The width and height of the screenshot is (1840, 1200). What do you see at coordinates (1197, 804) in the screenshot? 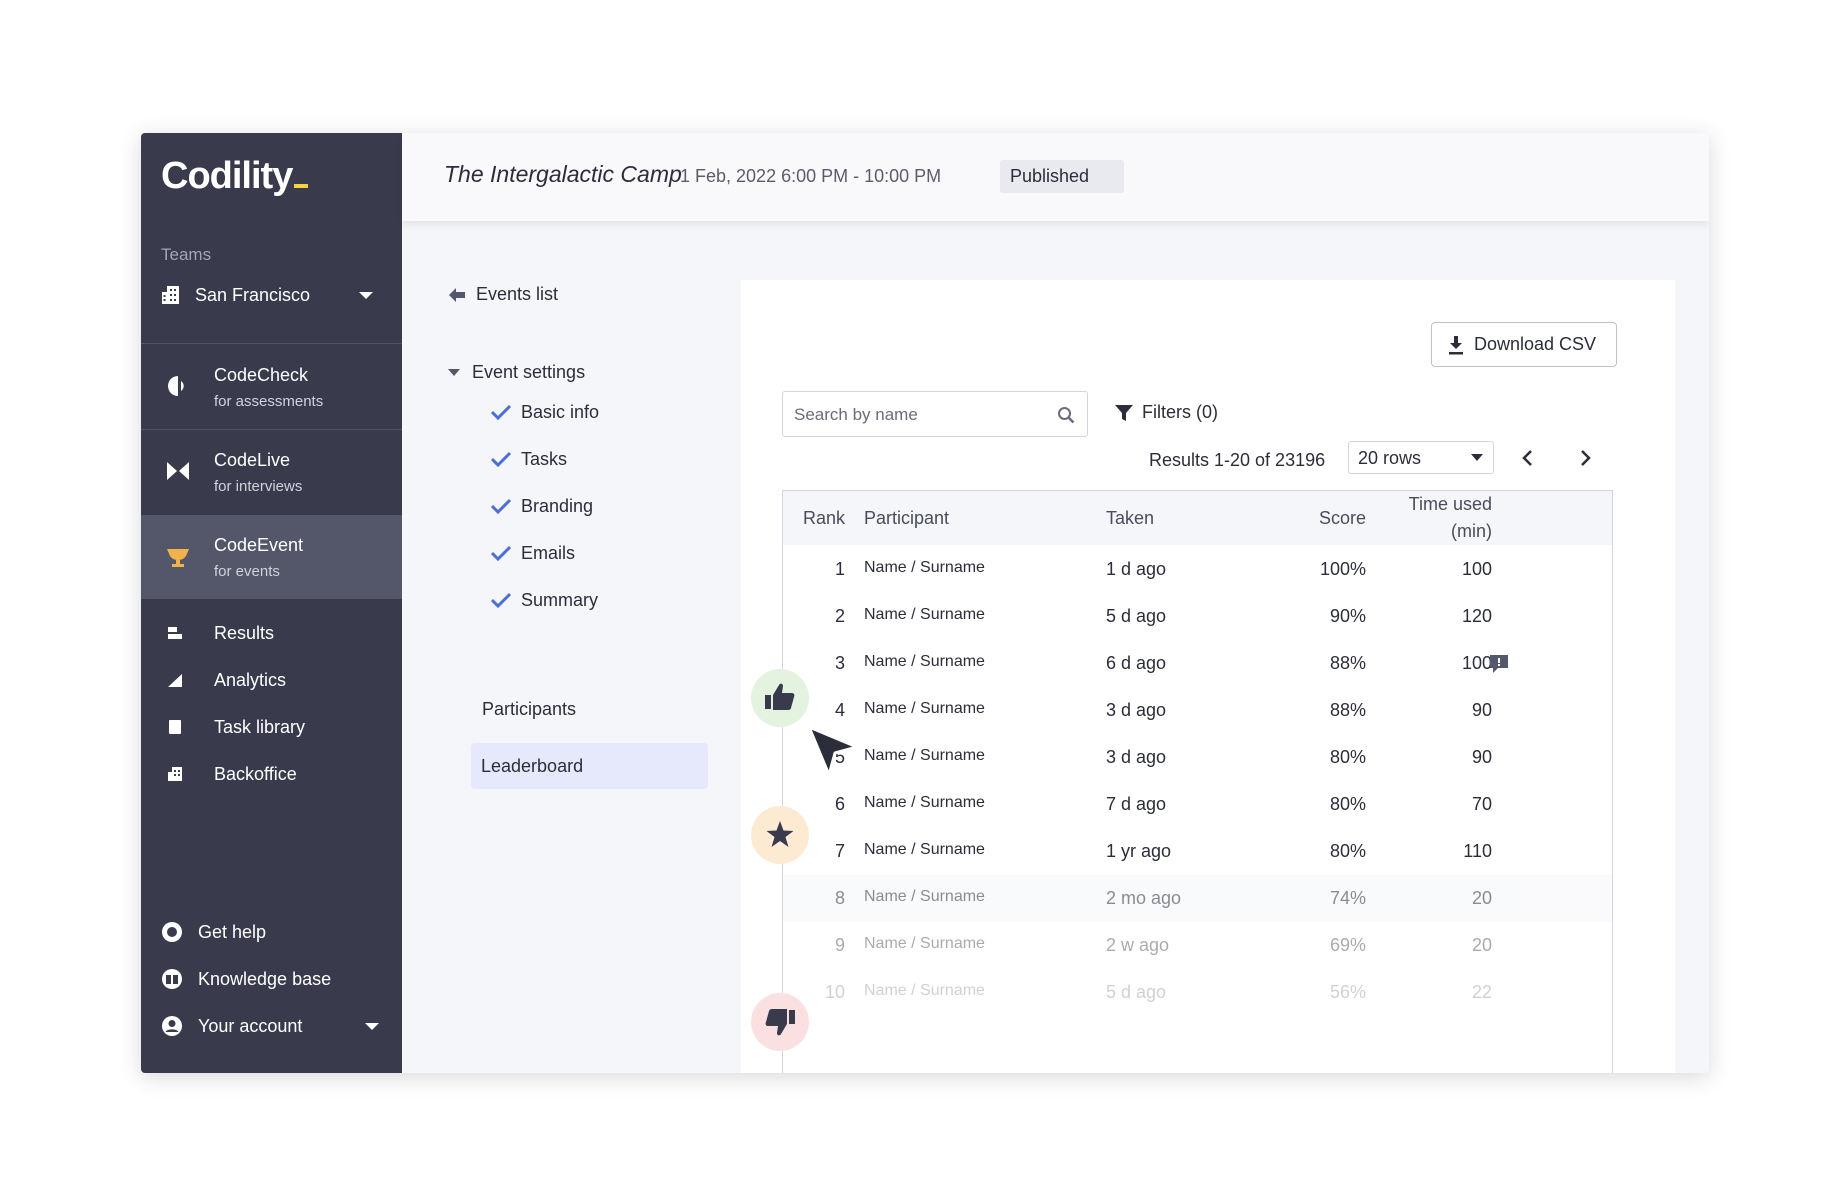
I see `table-row: 6 Name / Surname 7 d ago 80% 70` at bounding box center [1197, 804].